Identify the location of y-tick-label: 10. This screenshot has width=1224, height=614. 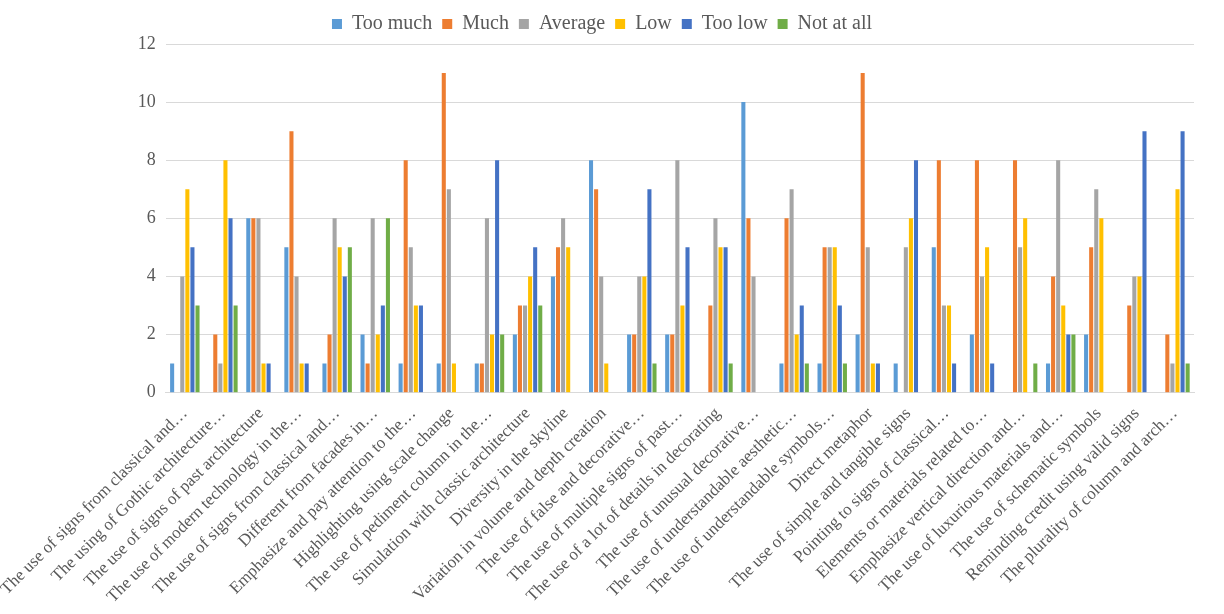
(146, 100).